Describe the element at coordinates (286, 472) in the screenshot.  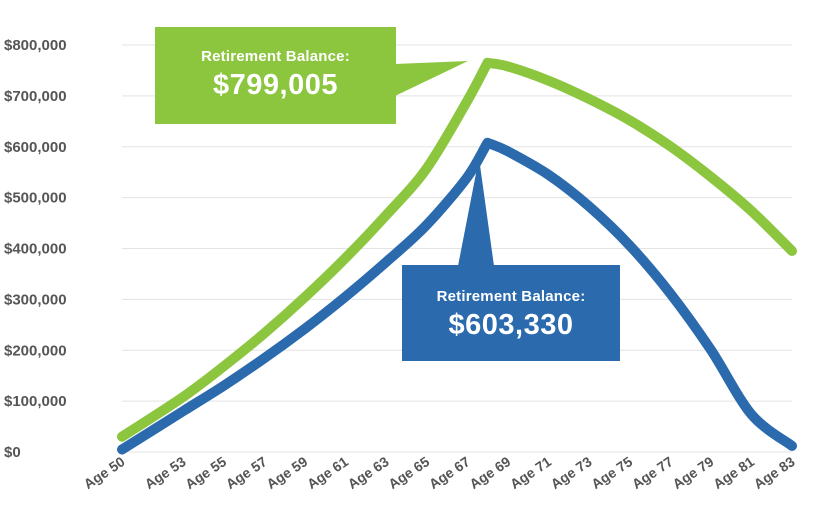
I see `x-tick-label: Age 59` at that location.